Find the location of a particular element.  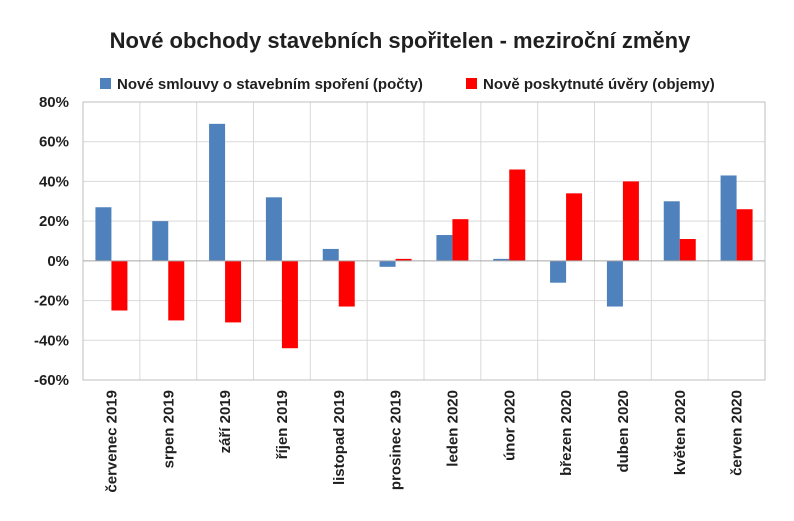

x-tick-label: říjen 2019 is located at coordinates (282, 424).